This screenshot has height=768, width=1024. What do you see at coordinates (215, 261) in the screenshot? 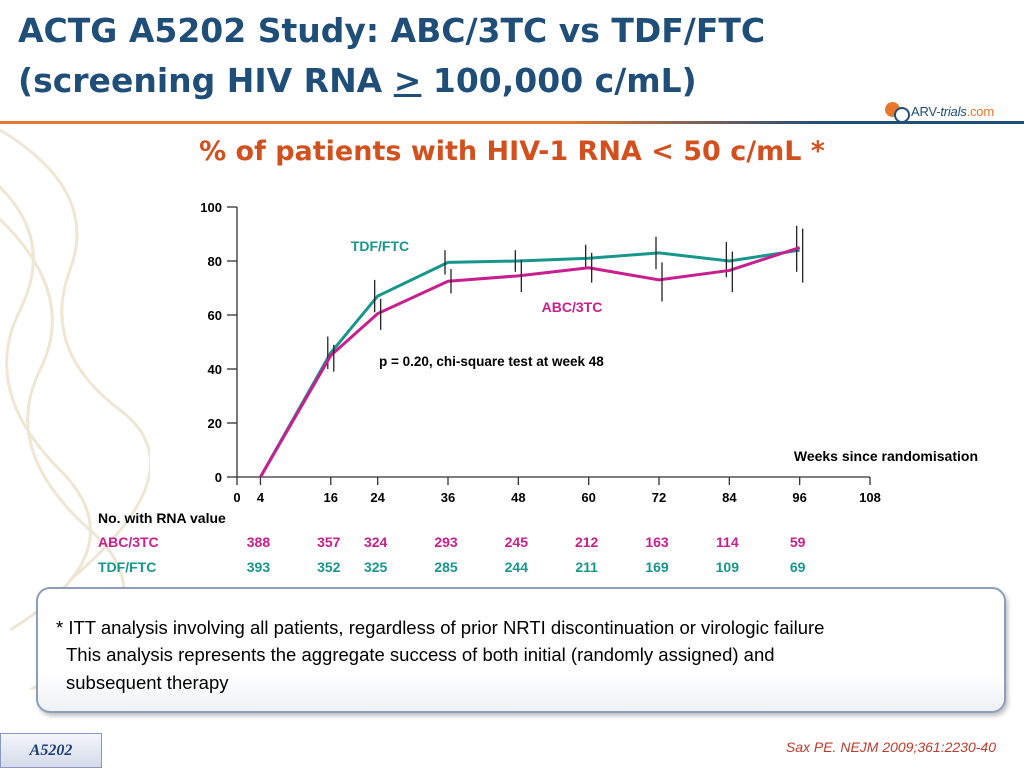
I see `y-tick-label: 80` at bounding box center [215, 261].